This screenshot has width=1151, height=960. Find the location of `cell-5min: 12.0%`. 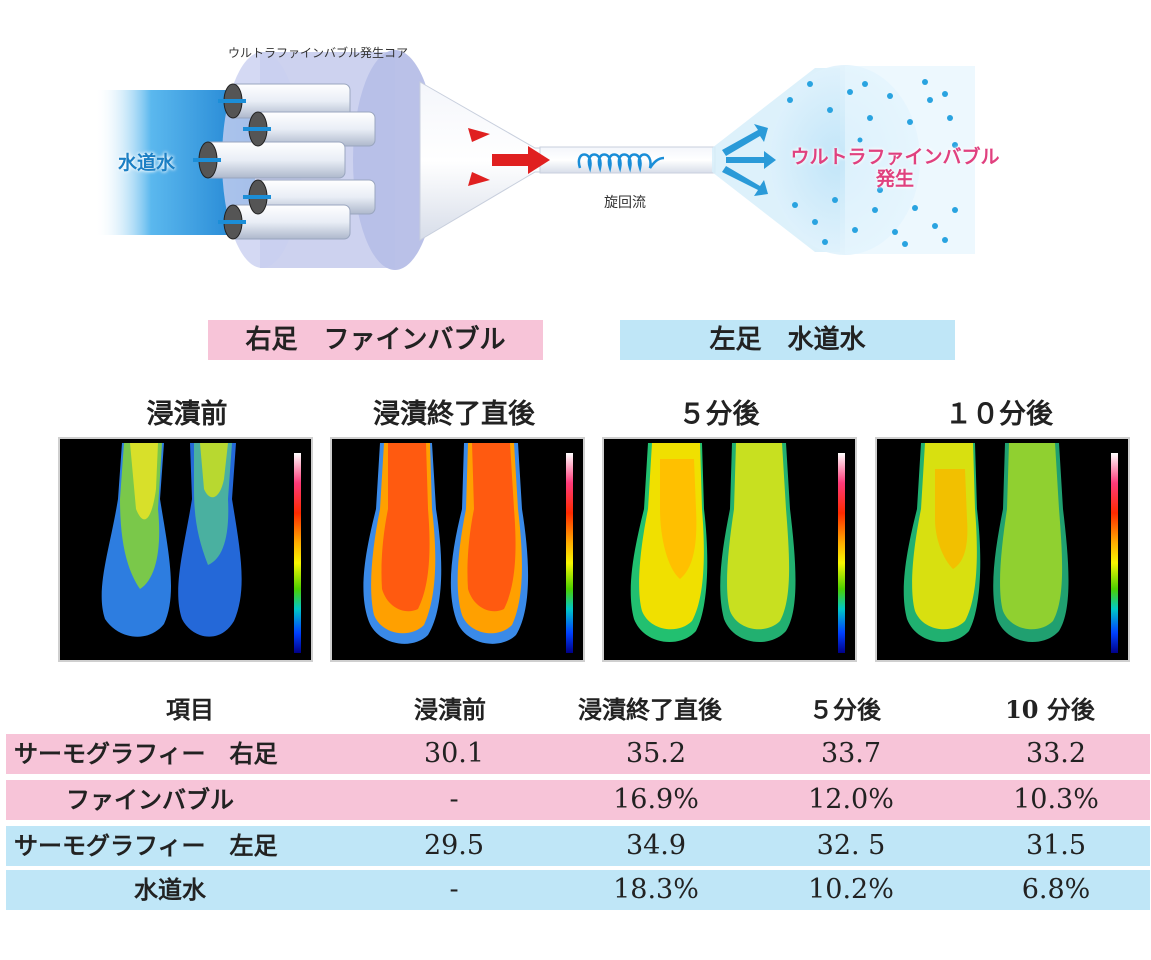

cell-5min: 12.0% is located at coordinates (851, 799).